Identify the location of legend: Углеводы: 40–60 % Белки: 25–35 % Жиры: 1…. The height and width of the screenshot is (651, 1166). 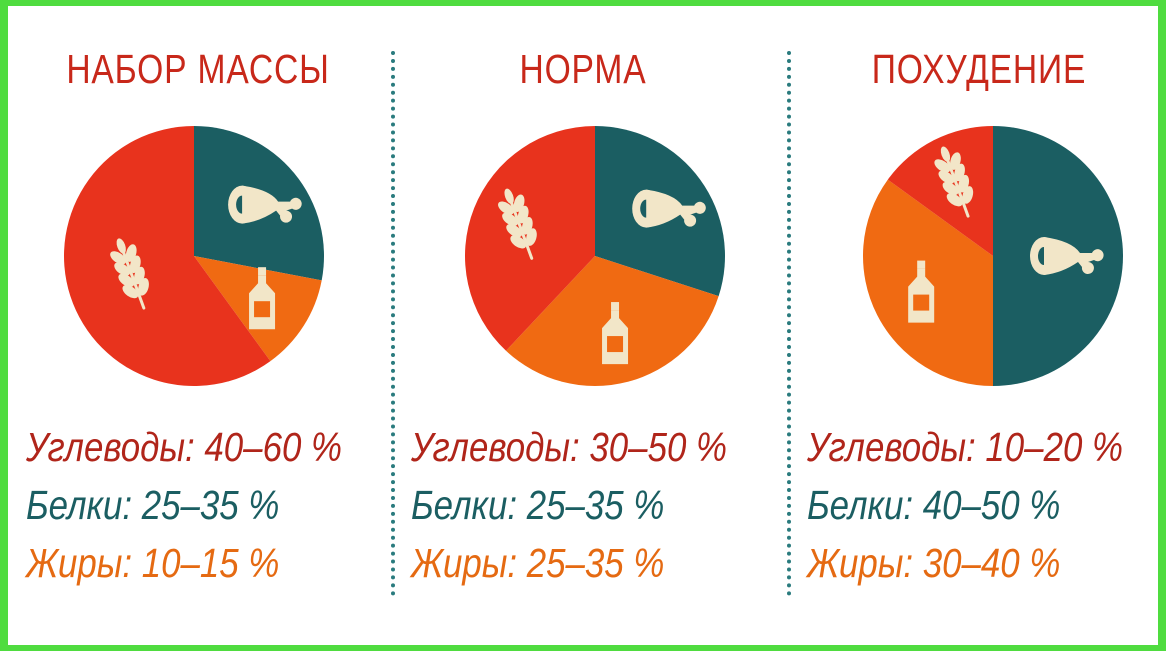
(206, 505).